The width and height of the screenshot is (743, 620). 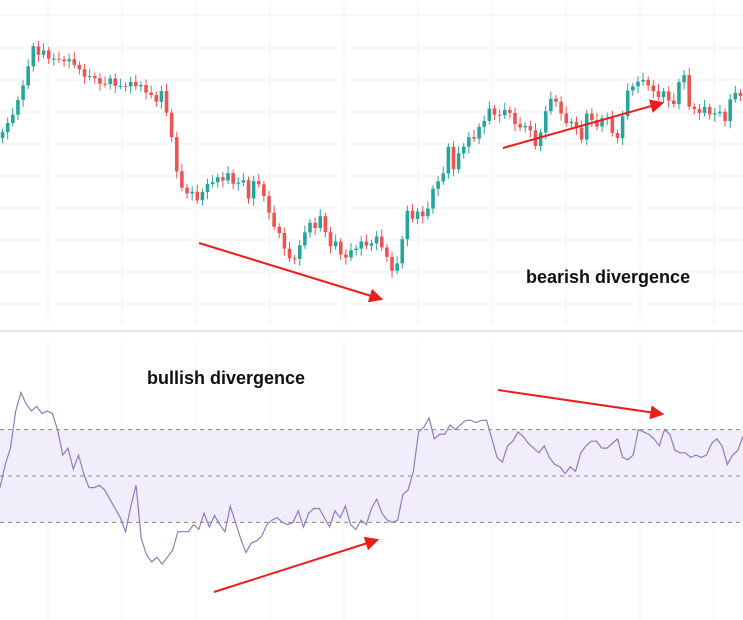 I want to click on price-lower-low-arrow, so click(x=291, y=272).